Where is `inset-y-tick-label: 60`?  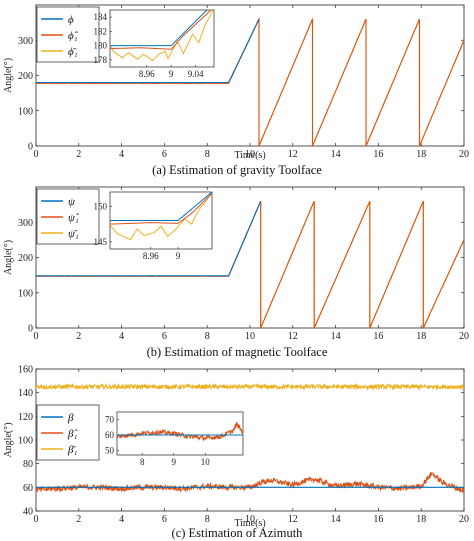 inset-y-tick-label: 60 is located at coordinates (110, 435).